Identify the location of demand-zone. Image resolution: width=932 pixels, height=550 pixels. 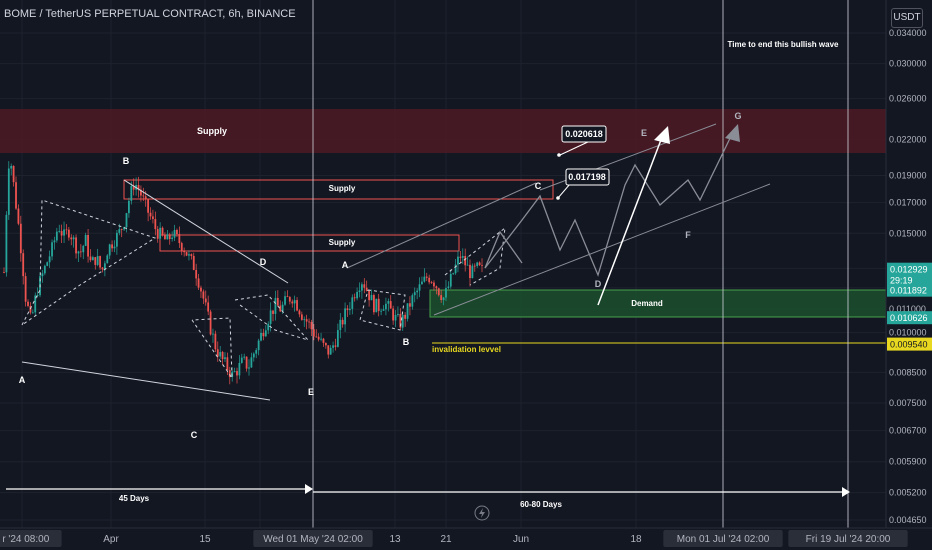
(658, 303).